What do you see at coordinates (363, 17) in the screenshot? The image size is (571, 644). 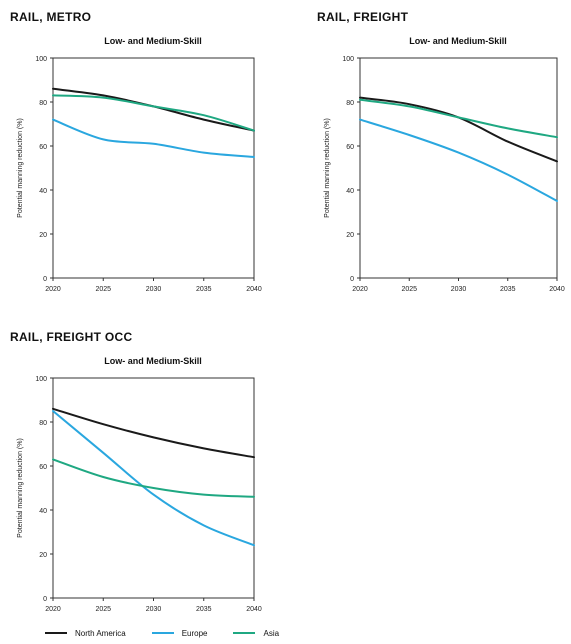 I see `panel-title: RAIL, FREIGHT` at bounding box center [363, 17].